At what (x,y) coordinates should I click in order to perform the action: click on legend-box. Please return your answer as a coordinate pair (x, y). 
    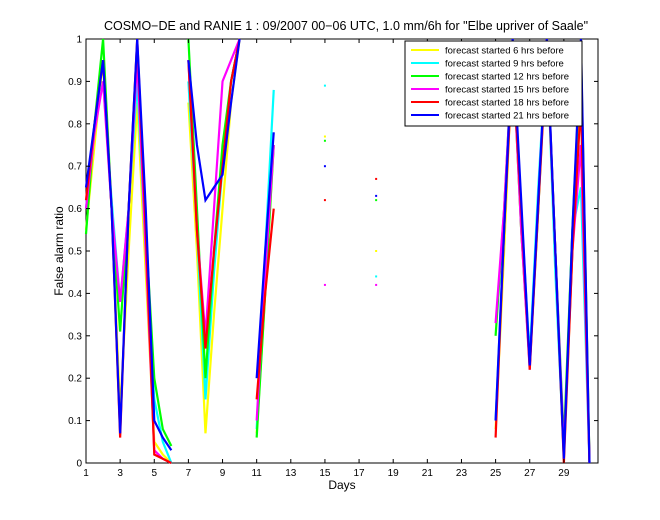
    Looking at the image, I should click on (493, 83).